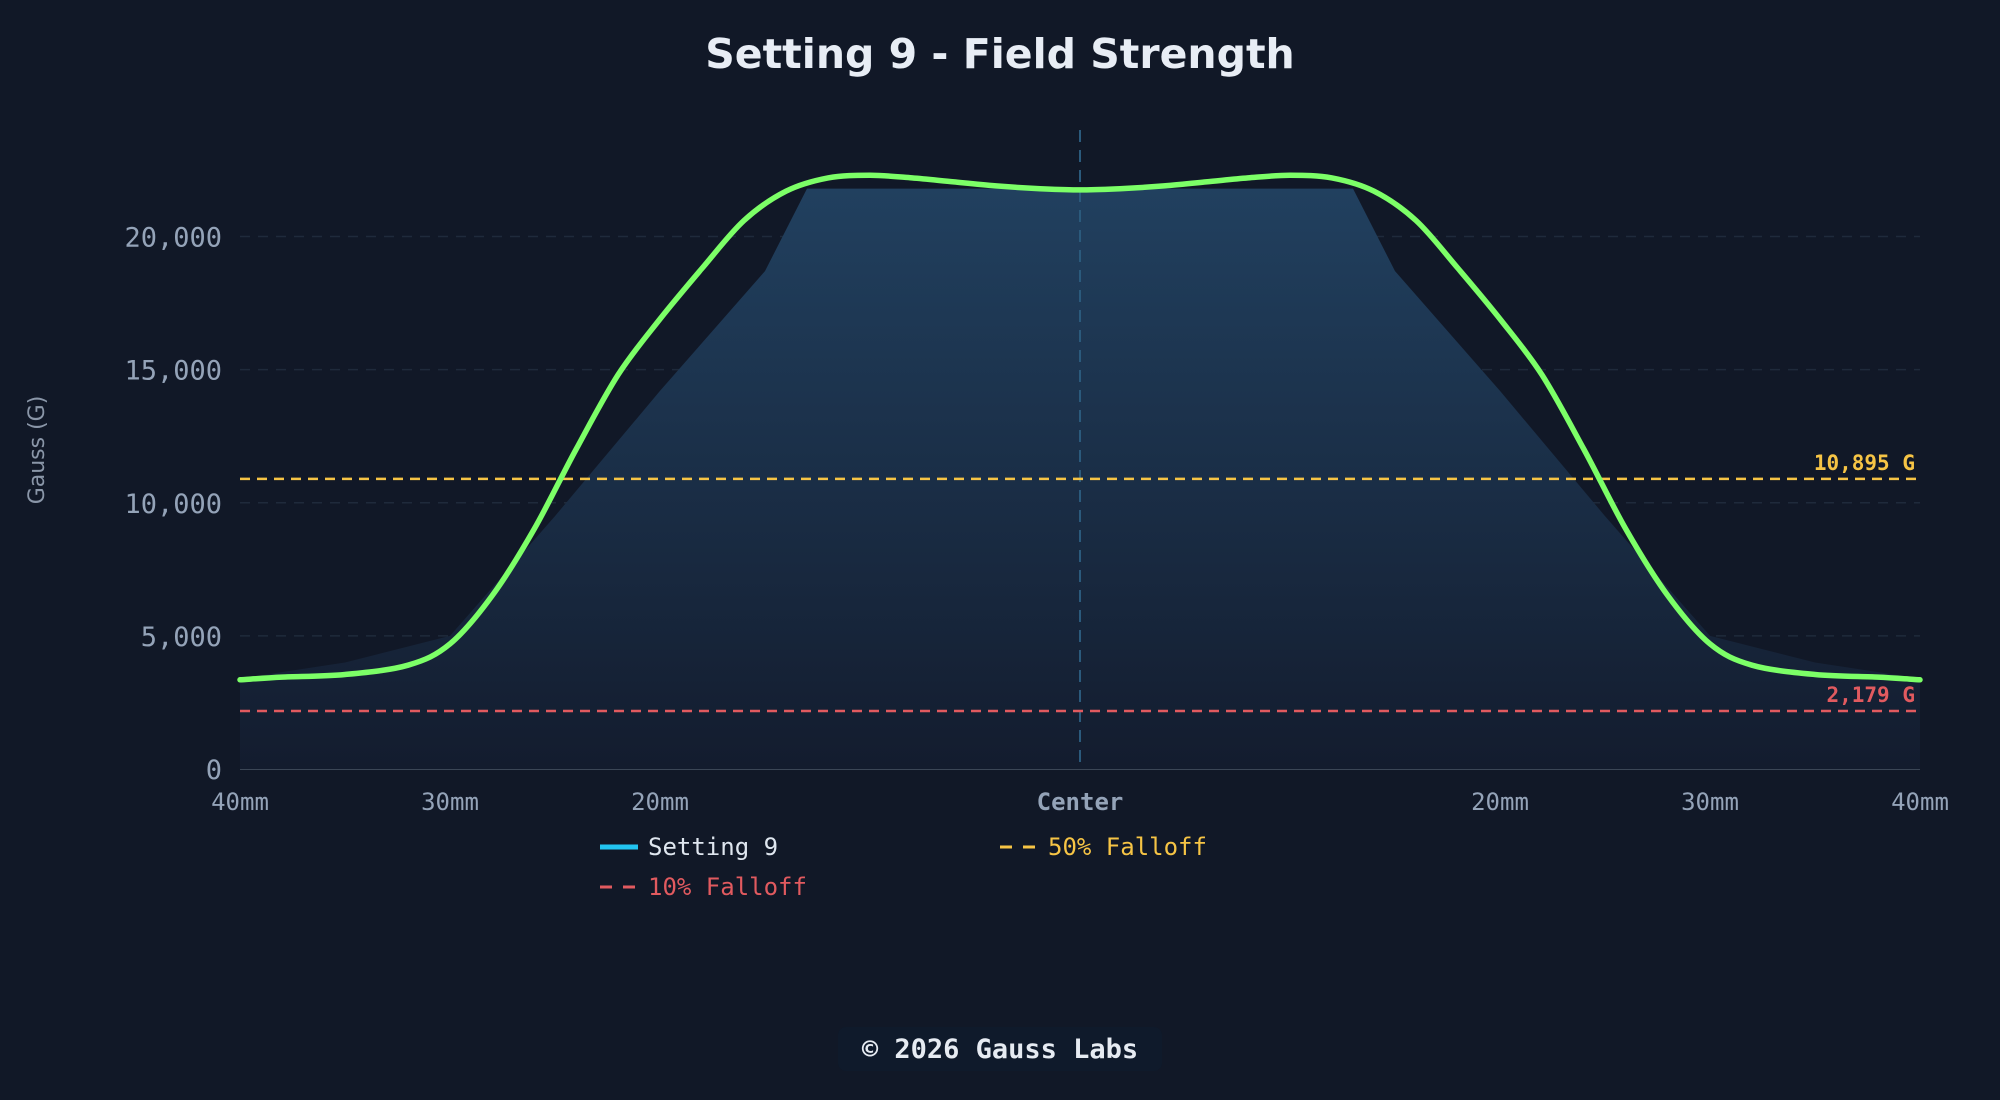 The image size is (2000, 1100). I want to click on legend-item: Setting 9, so click(689, 847).